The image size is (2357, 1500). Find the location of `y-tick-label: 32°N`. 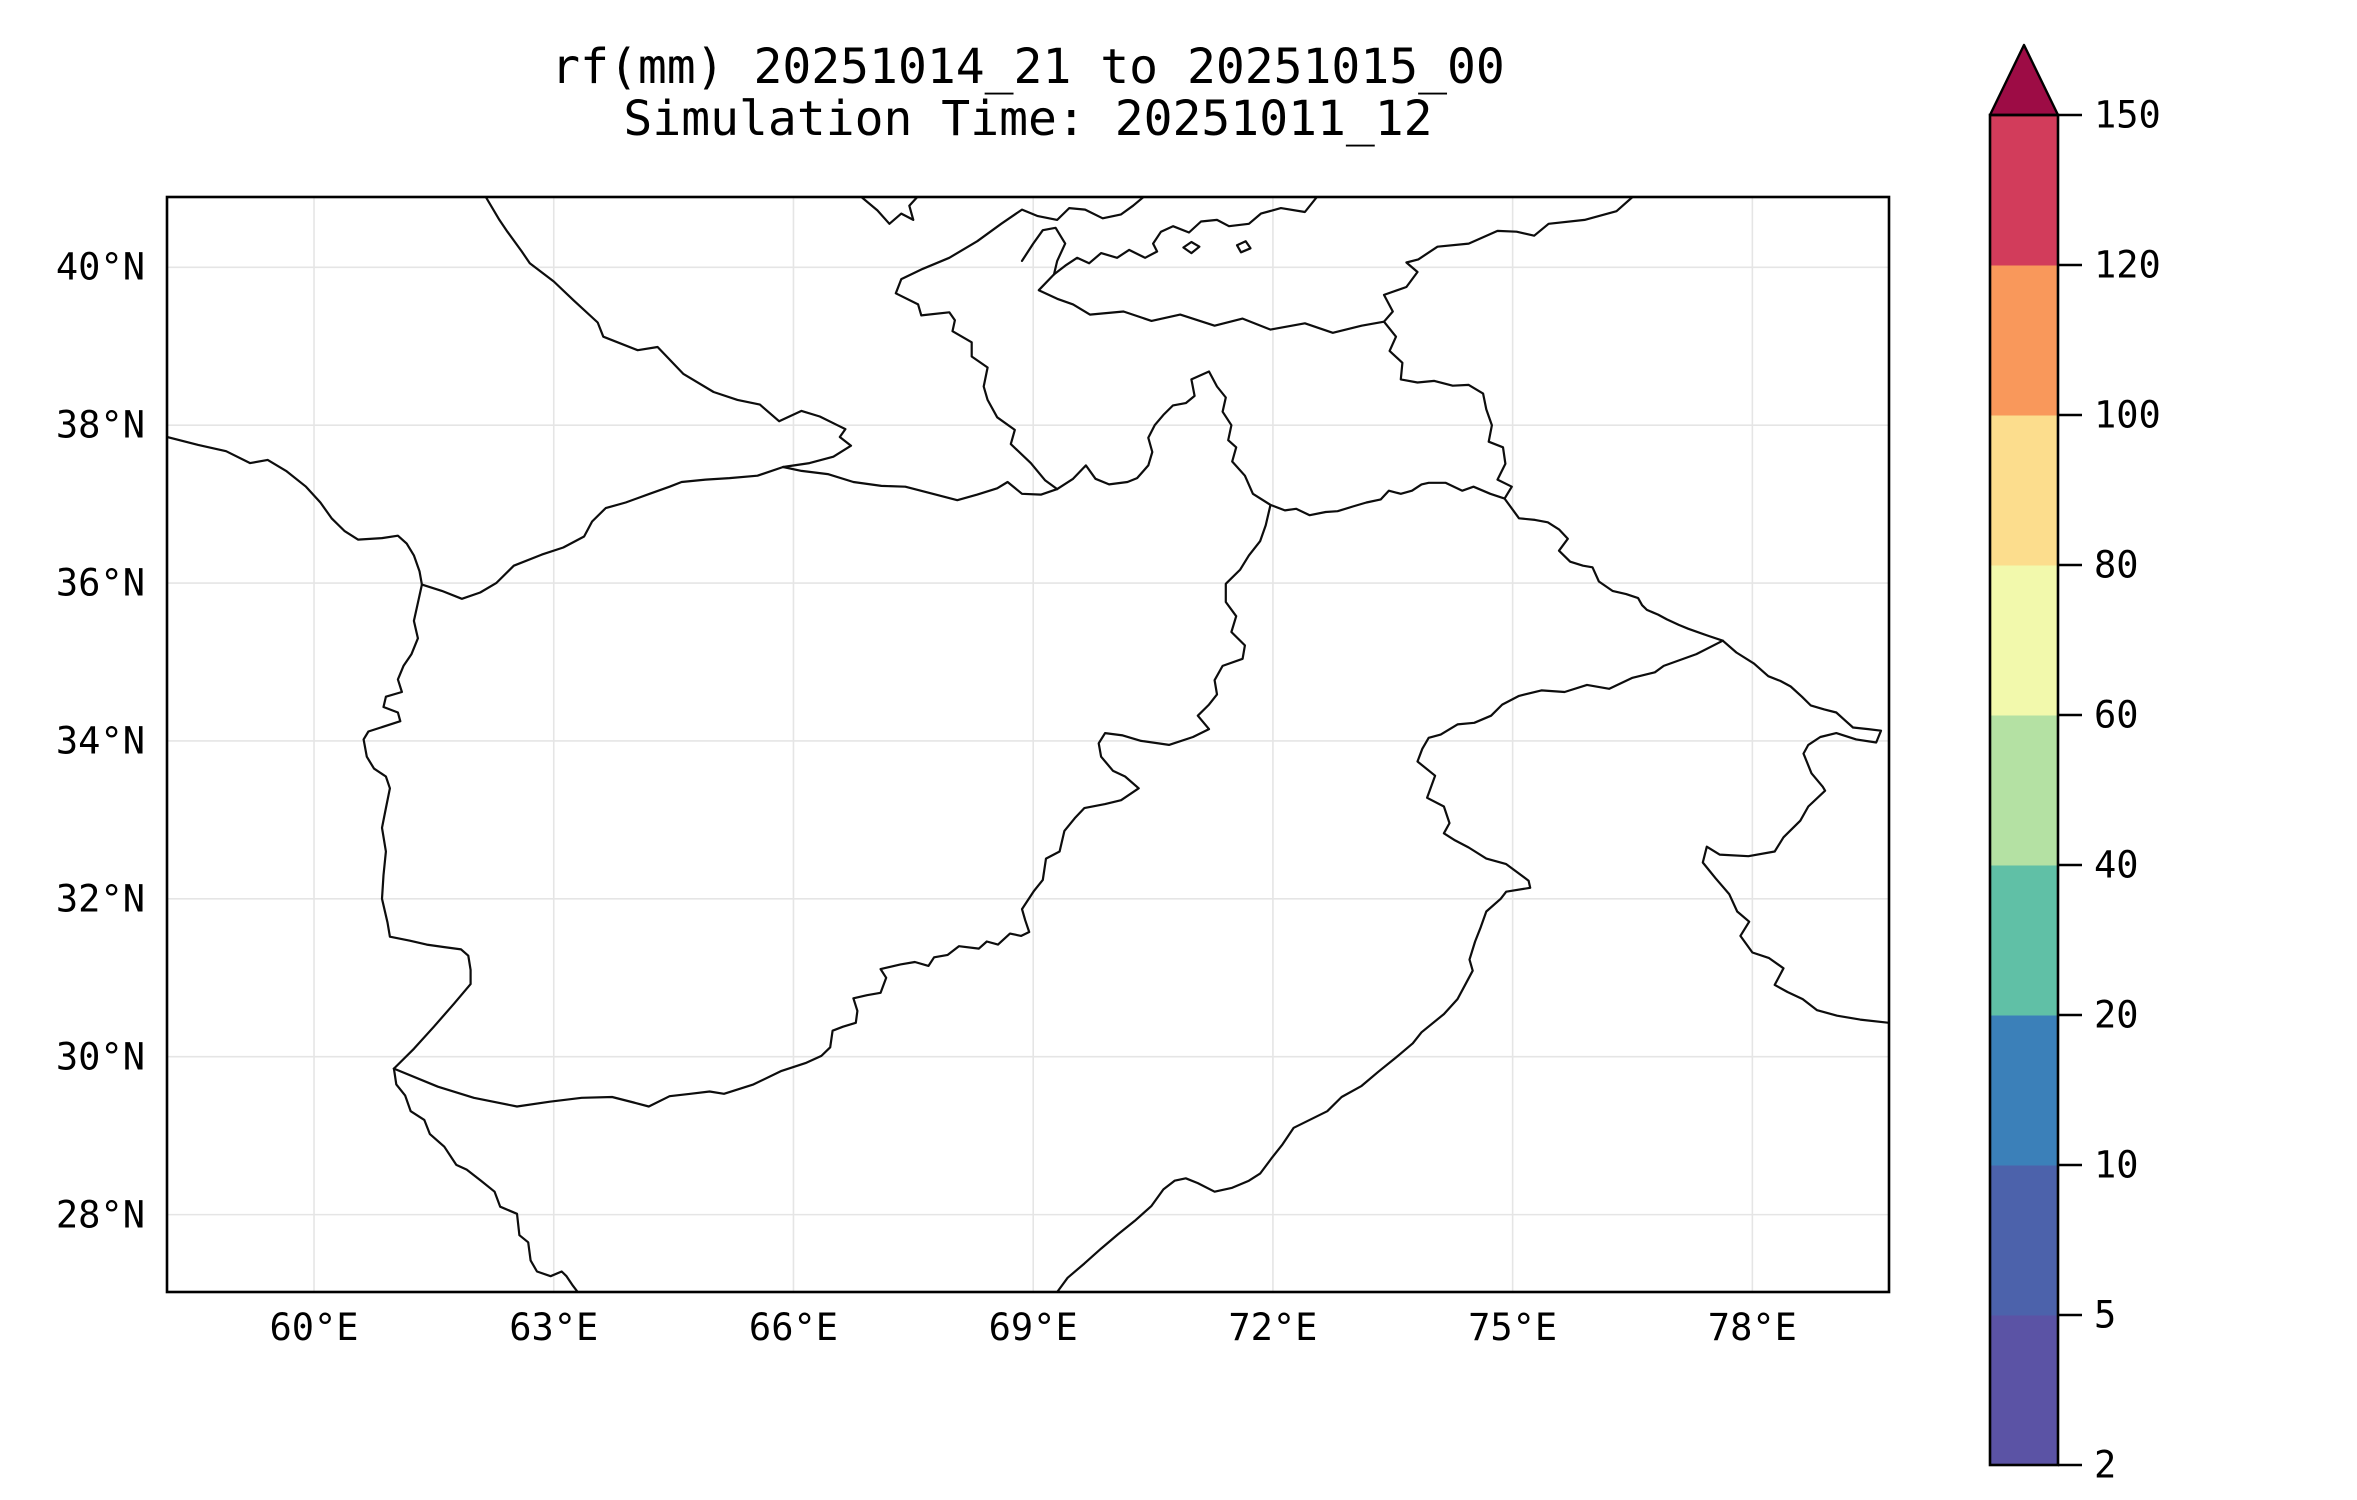

y-tick-label: 32°N is located at coordinates (100, 899).